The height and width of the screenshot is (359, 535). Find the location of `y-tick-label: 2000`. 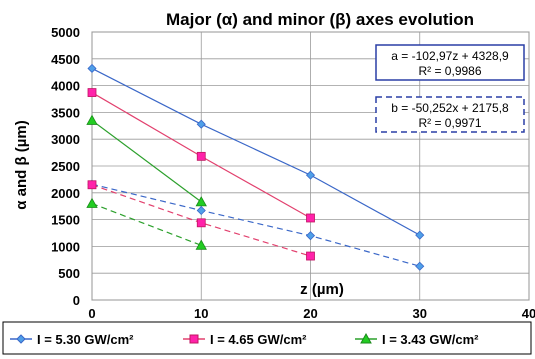

y-tick-label: 2000 is located at coordinates (65, 193).